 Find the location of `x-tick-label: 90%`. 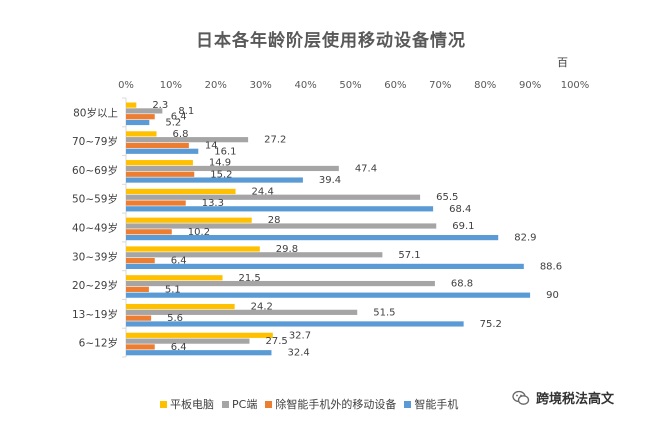

x-tick-label: 90% is located at coordinates (530, 85).